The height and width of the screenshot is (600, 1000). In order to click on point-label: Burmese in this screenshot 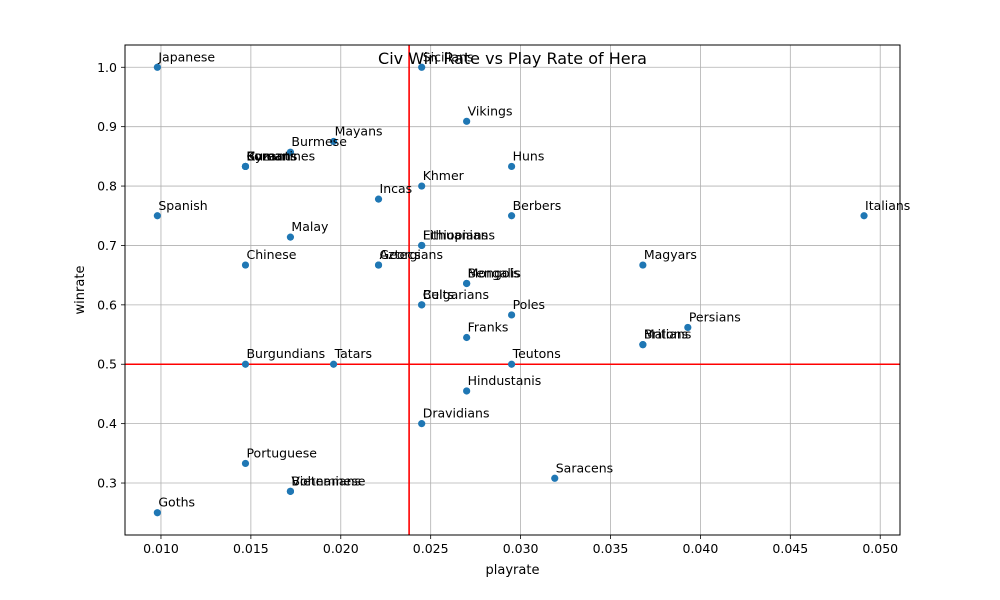, I will do `click(319, 141)`.